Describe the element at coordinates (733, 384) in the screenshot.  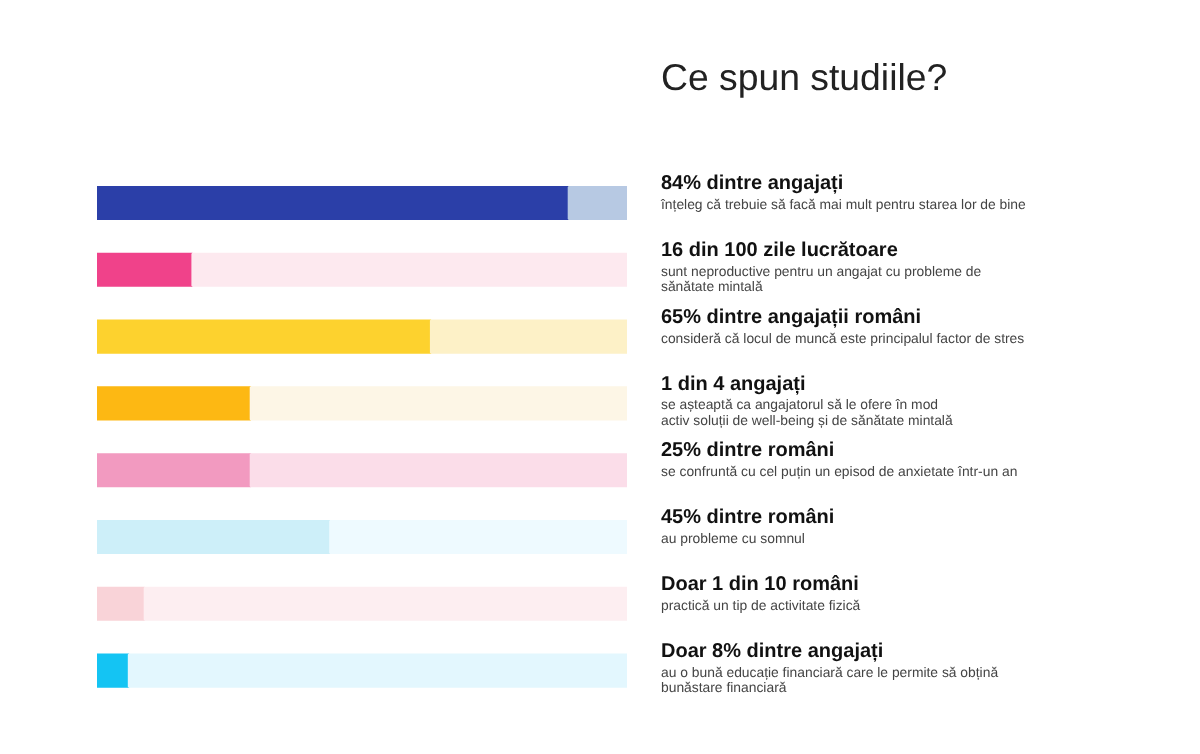
I see `y-tick-label: 1 din 4 angajați` at that location.